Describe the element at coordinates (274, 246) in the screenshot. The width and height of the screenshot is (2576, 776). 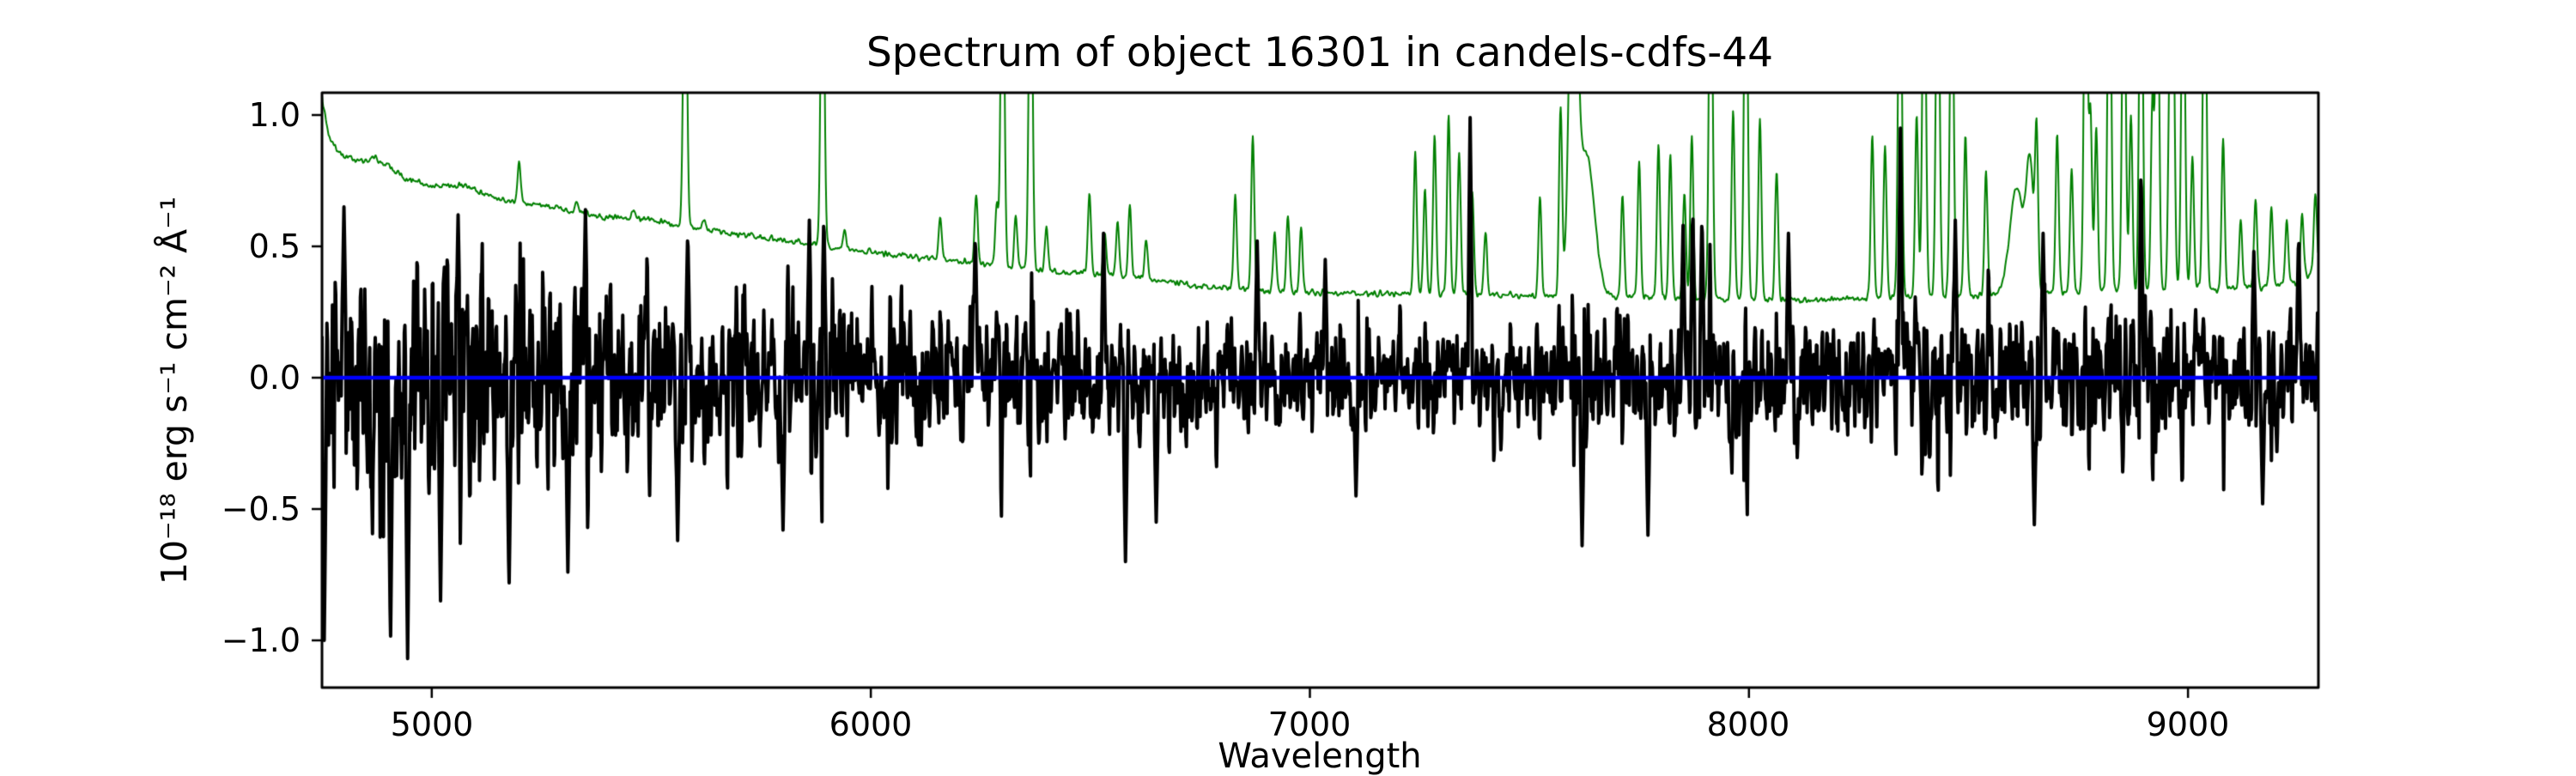
I see `y-tick-label-0.5: 0.5` at that location.